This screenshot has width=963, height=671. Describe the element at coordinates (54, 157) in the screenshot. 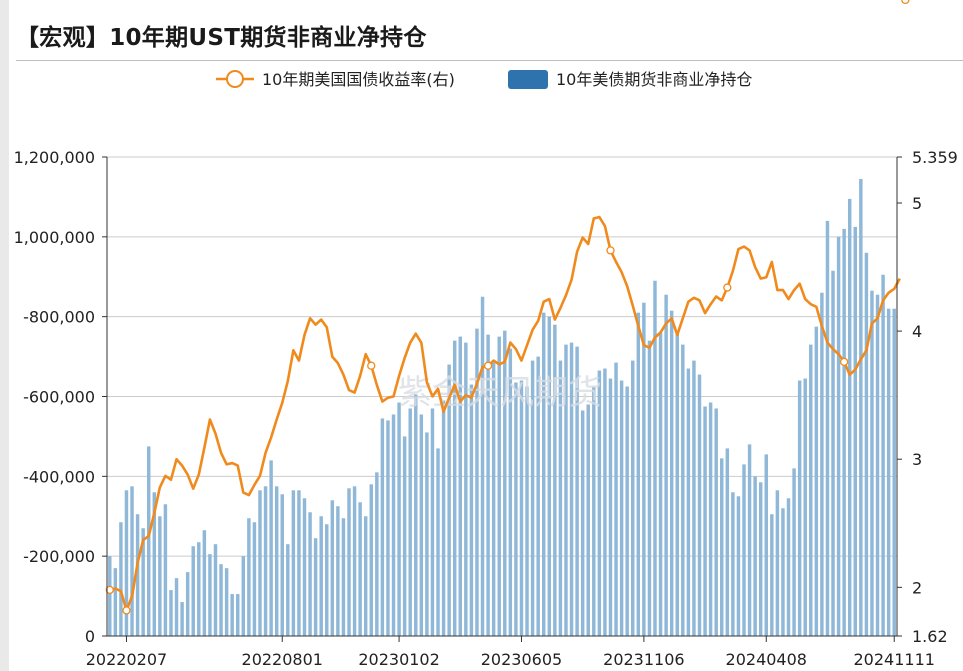

I see `left-axis-tick-label: 1,200,000` at that location.